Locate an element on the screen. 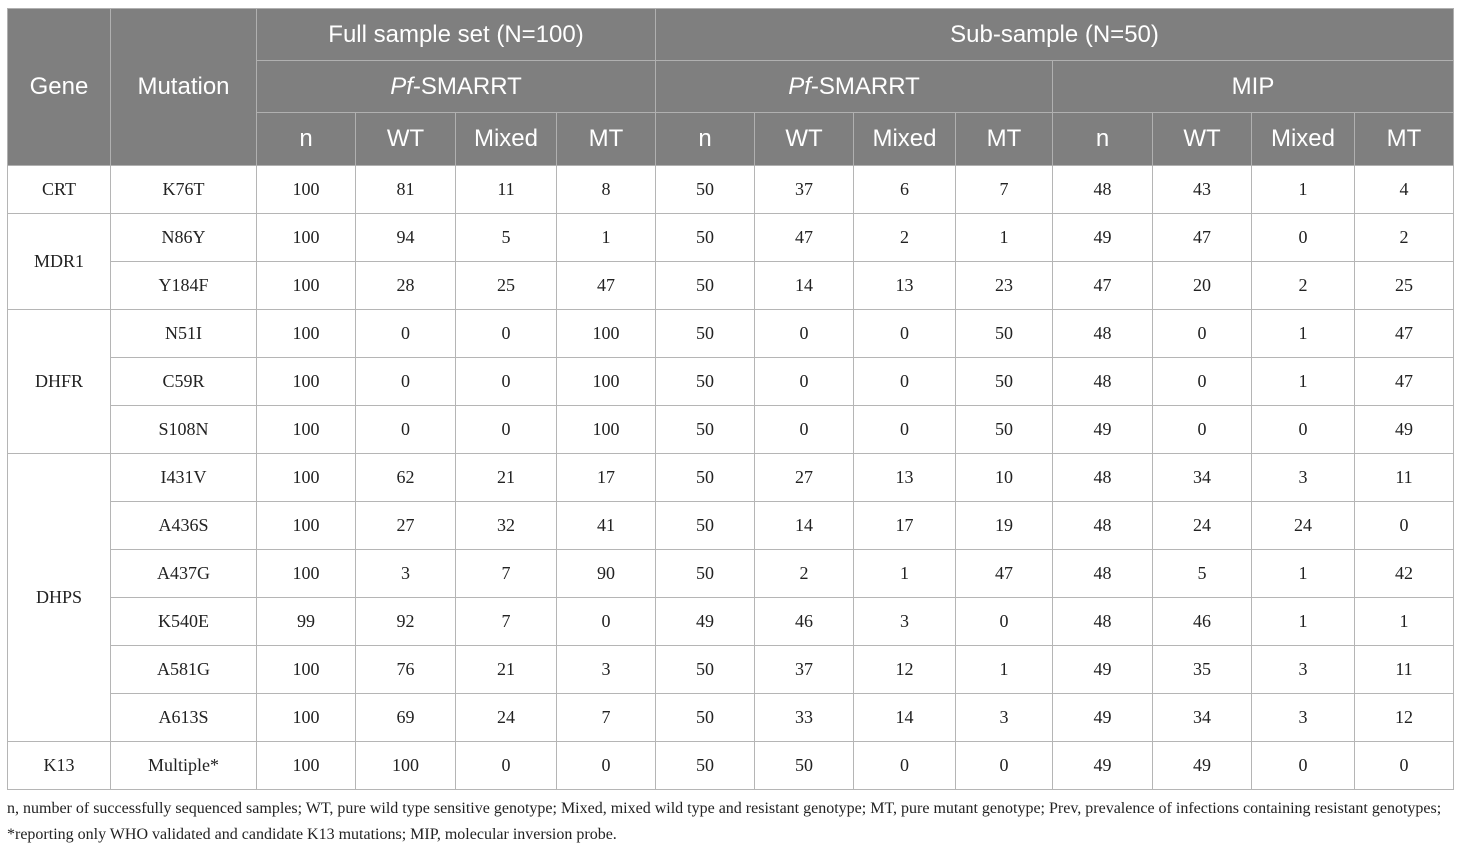 This screenshot has width=1460, height=854. mutation-cell: K540E is located at coordinates (183, 621).